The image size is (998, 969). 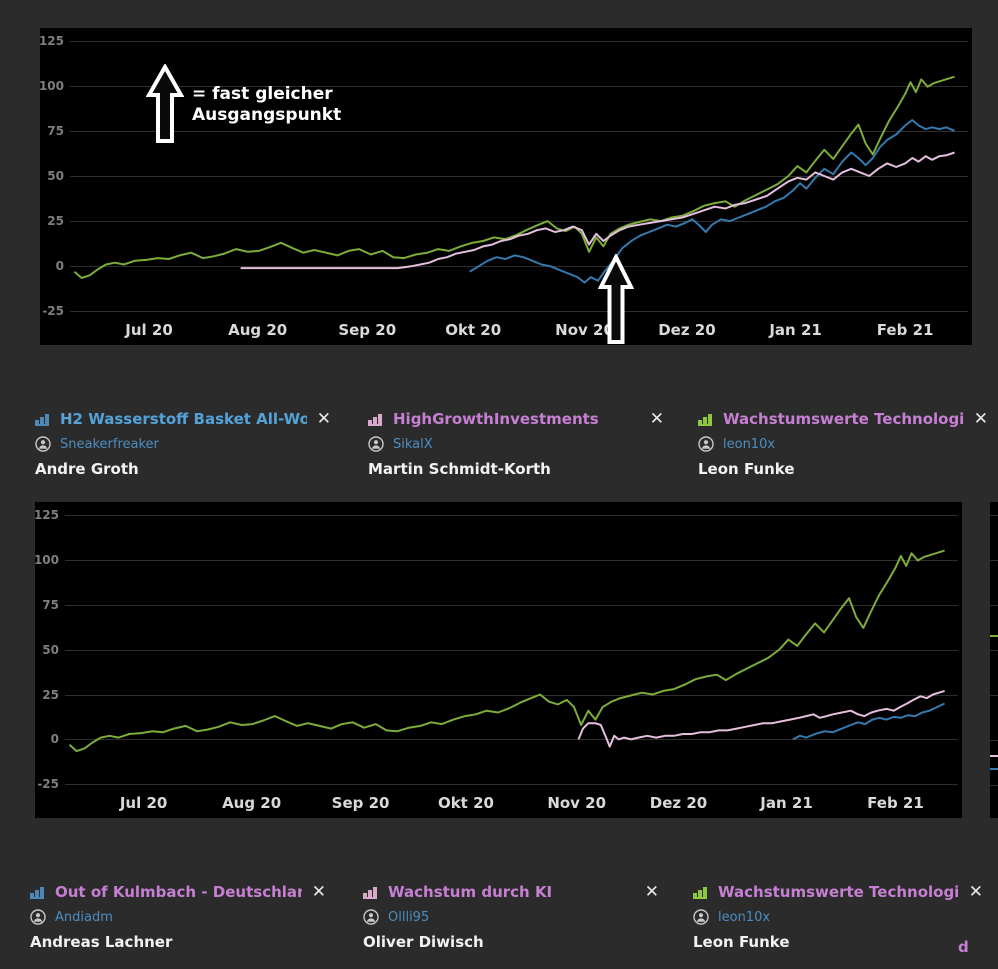 What do you see at coordinates (963, 947) in the screenshot?
I see `cutoff-text-fragment: d` at bounding box center [963, 947].